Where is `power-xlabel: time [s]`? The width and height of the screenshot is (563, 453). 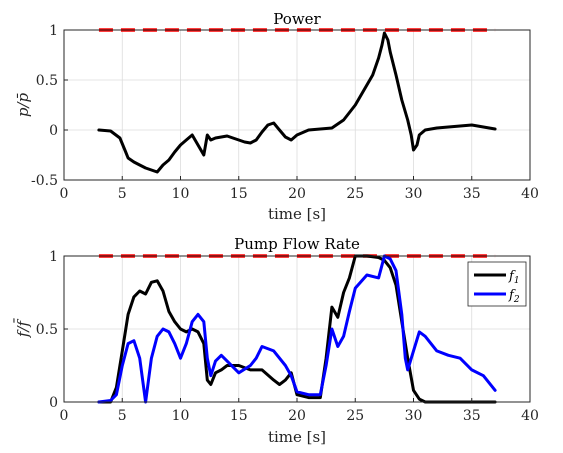 power-xlabel: time [s] is located at coordinates (297, 214).